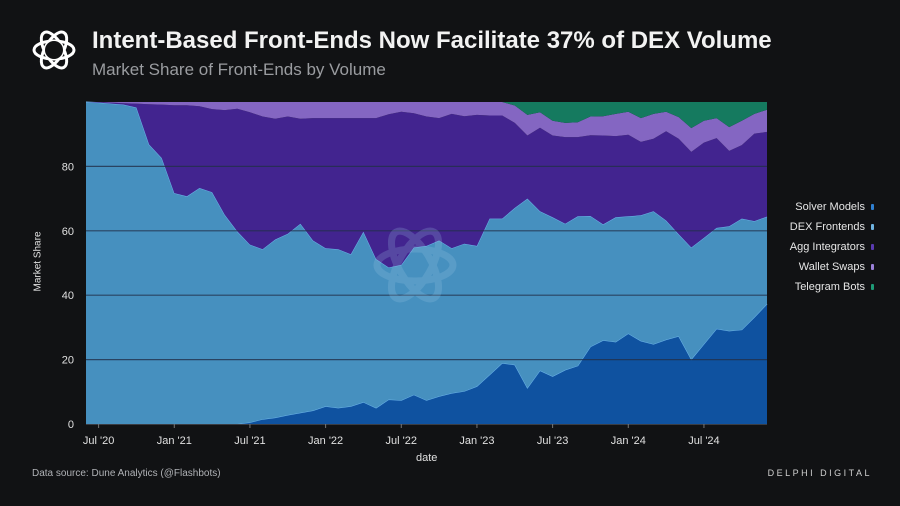 This screenshot has height=506, width=900. What do you see at coordinates (98, 441) in the screenshot?
I see `x-tick-label: Jul '20` at bounding box center [98, 441].